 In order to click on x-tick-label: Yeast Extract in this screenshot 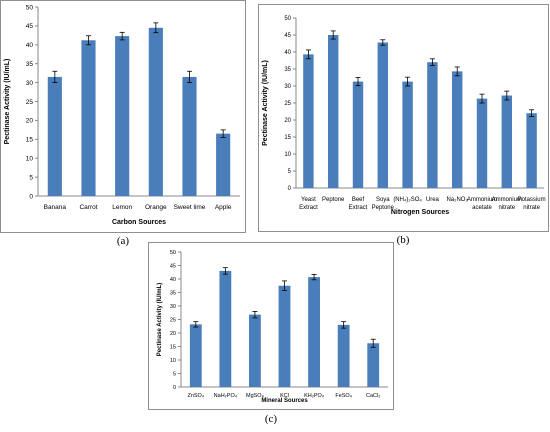, I will do `click(308, 204)`.